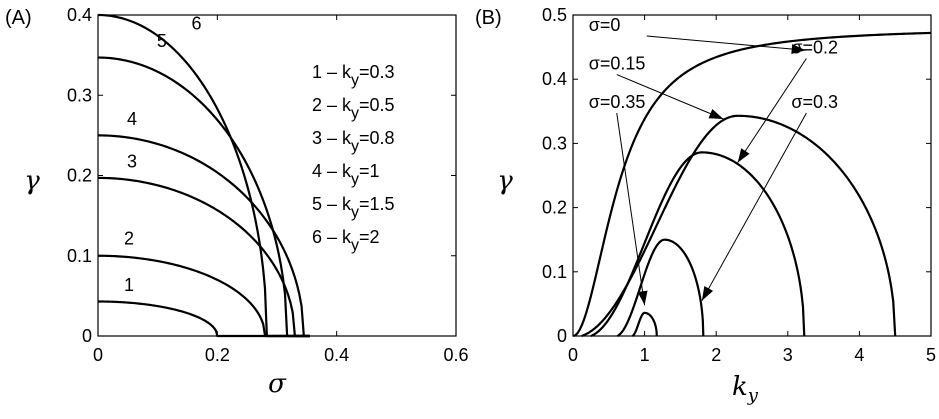  Describe the element at coordinates (369, 237) in the screenshot. I see `legend-value: =2` at that location.